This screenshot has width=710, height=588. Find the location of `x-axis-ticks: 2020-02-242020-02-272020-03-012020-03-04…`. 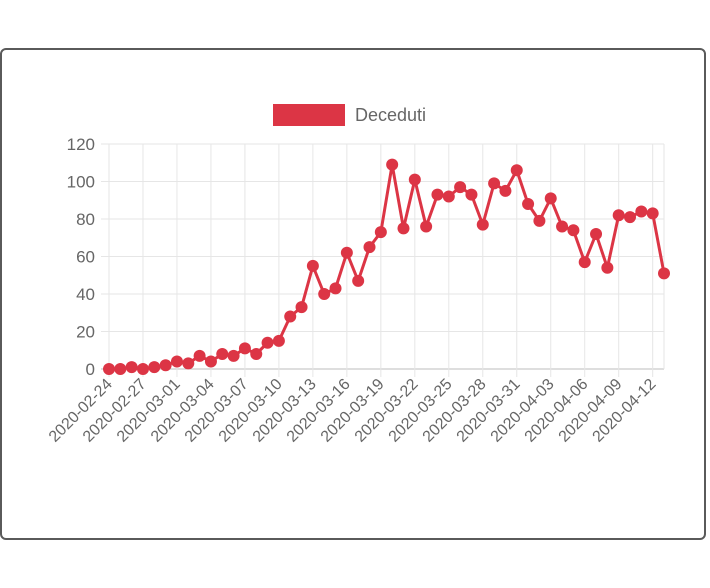

x-axis-ticks: 2020-02-242020-02-272020-03-012020-03-04… is located at coordinates (353, 411).